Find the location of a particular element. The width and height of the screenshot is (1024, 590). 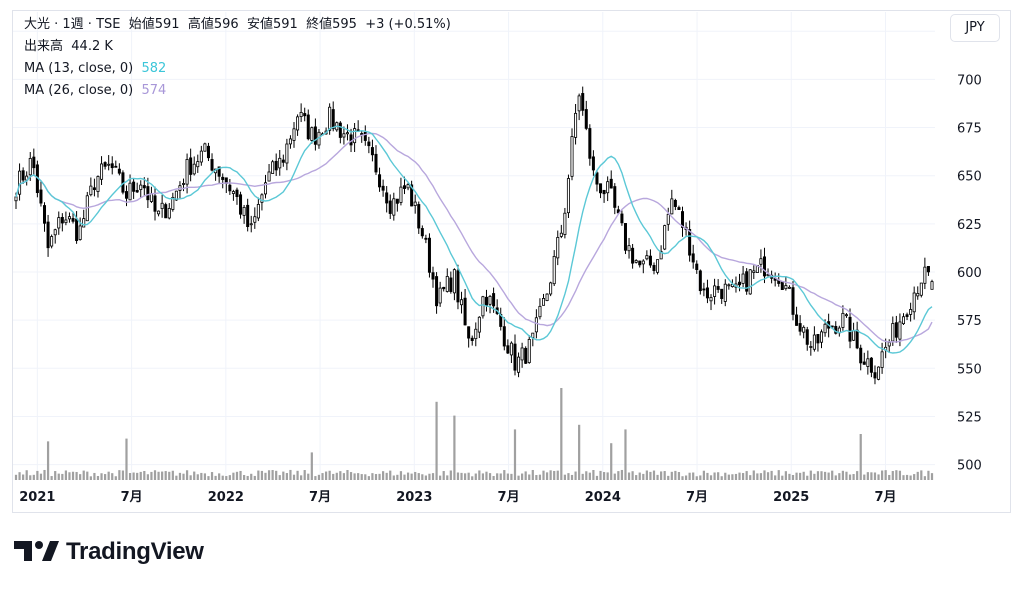

x-tick-label: 2024 is located at coordinates (603, 497).